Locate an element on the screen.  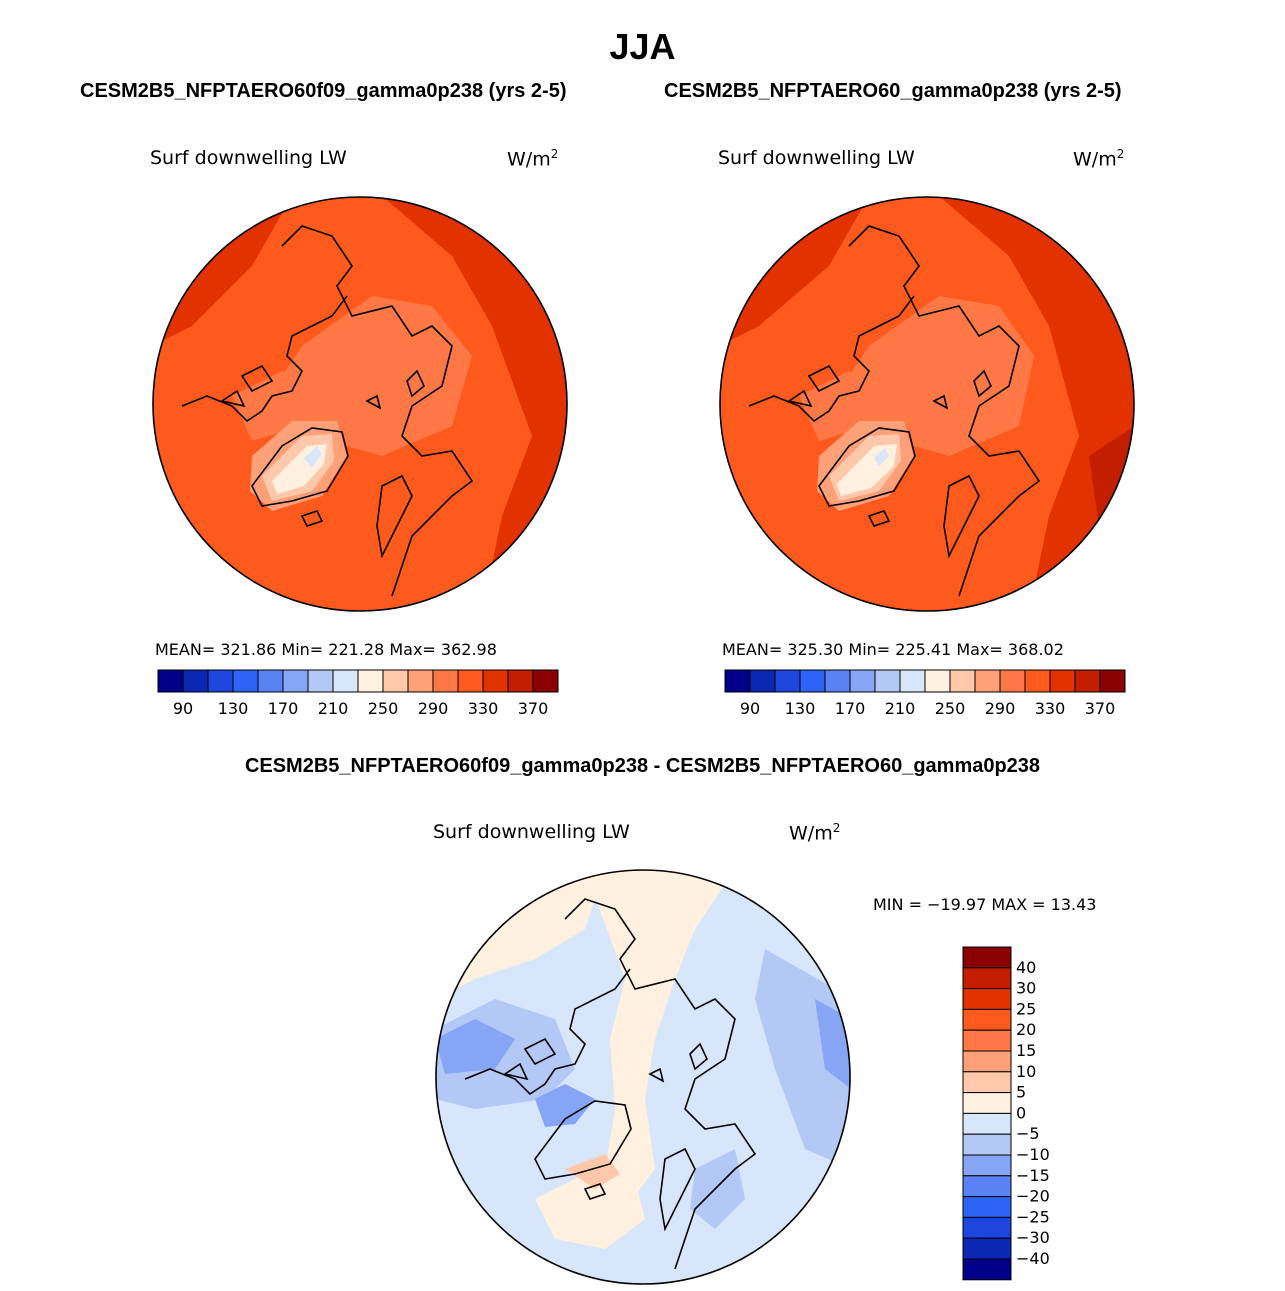
panel1-units-label: W/m2 is located at coordinates (532, 158).